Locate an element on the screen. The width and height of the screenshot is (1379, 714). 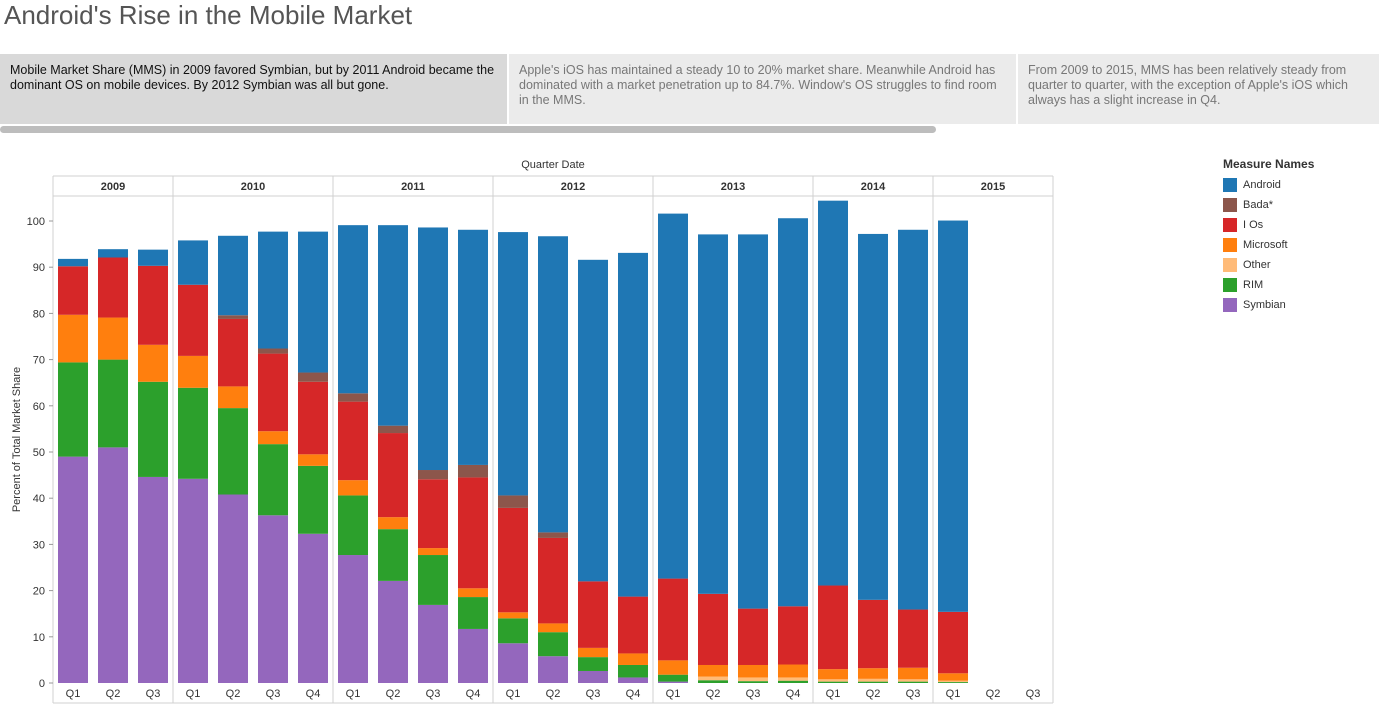
legend-label: RIM is located at coordinates (1253, 285).